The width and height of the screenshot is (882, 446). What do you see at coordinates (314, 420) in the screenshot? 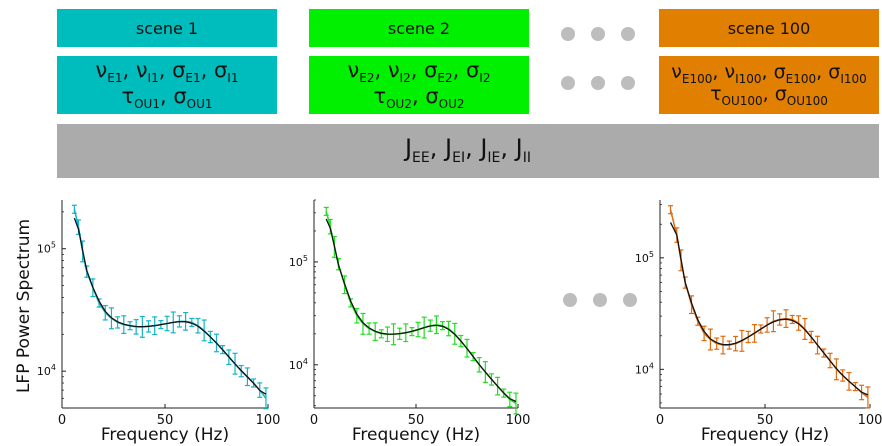
I see `chart-2-x-tick-label: 0` at bounding box center [314, 420].